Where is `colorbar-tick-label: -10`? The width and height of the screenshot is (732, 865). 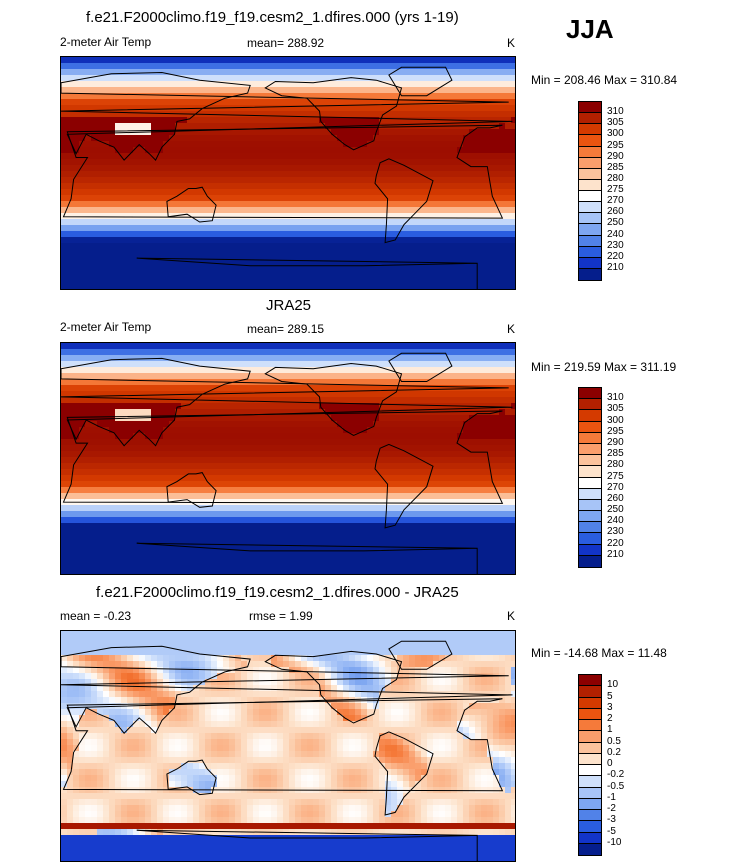 colorbar-tick-label: -10 is located at coordinates (614, 842).